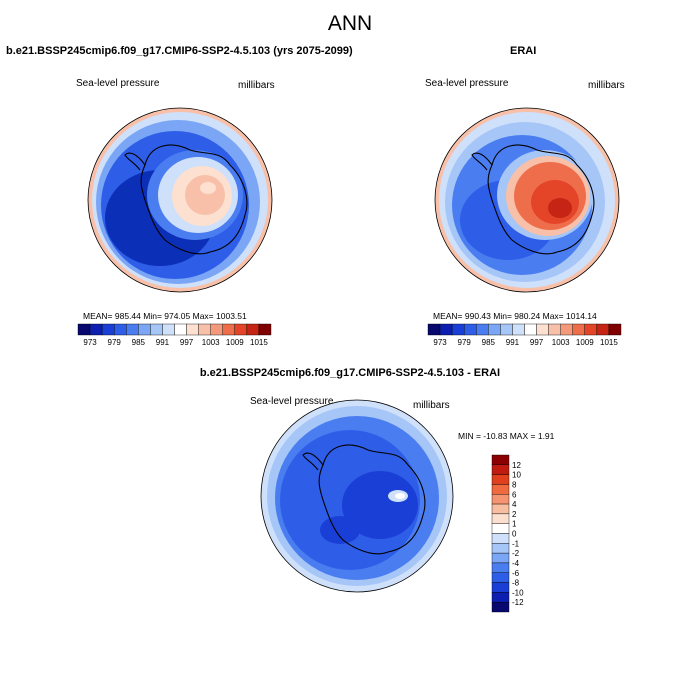 The height and width of the screenshot is (700, 700). Describe the element at coordinates (514, 534) in the screenshot. I see `colorbar-difference-tick-label: 0` at that location.